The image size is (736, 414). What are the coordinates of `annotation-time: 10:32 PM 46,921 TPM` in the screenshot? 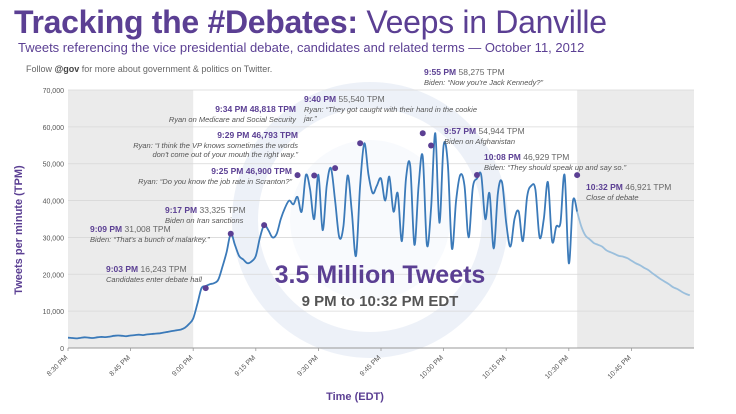 It's located at (628, 187).